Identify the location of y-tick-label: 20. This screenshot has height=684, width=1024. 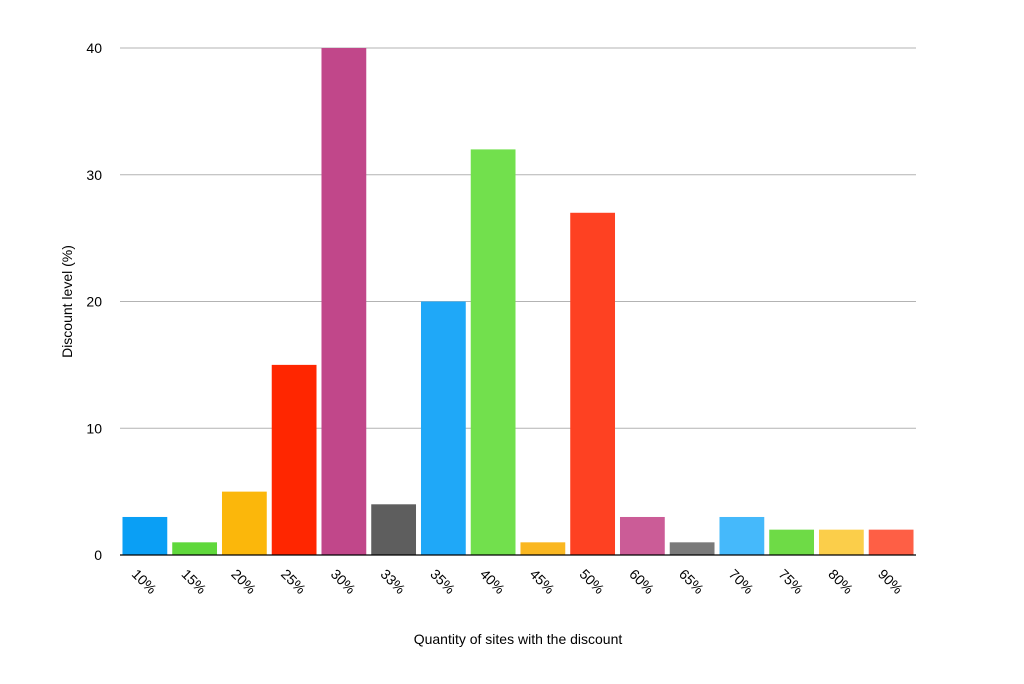
(94, 302).